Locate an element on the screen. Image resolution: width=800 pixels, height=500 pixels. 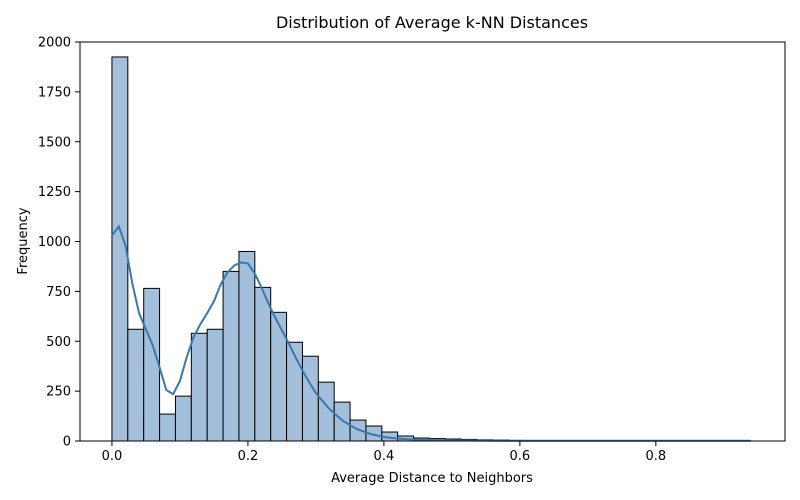
x-tick-label: 0.6 is located at coordinates (520, 456).